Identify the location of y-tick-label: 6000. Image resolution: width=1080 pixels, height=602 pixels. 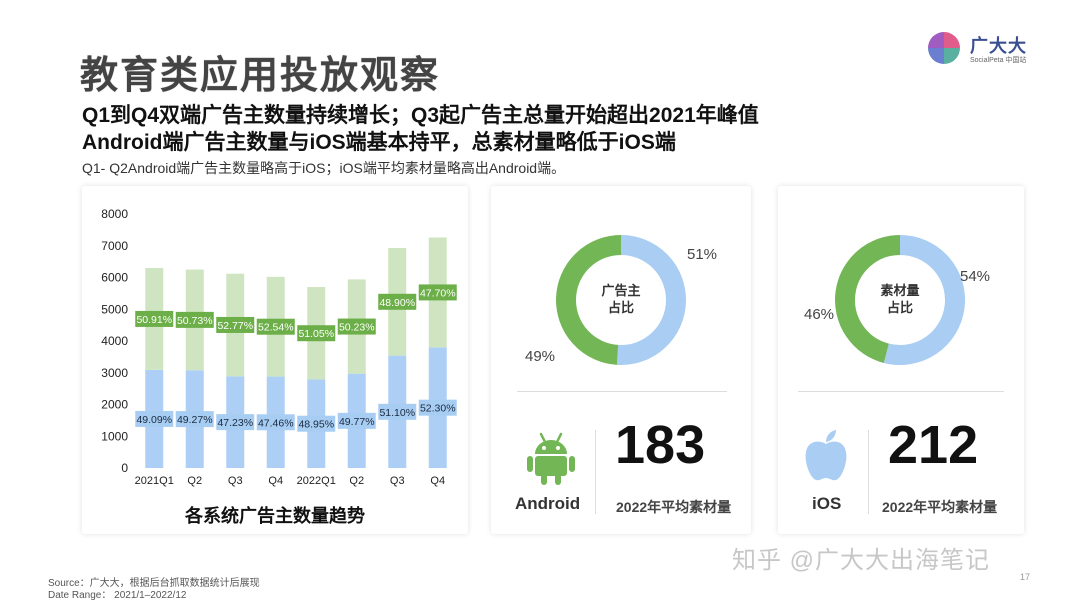
(114, 278).